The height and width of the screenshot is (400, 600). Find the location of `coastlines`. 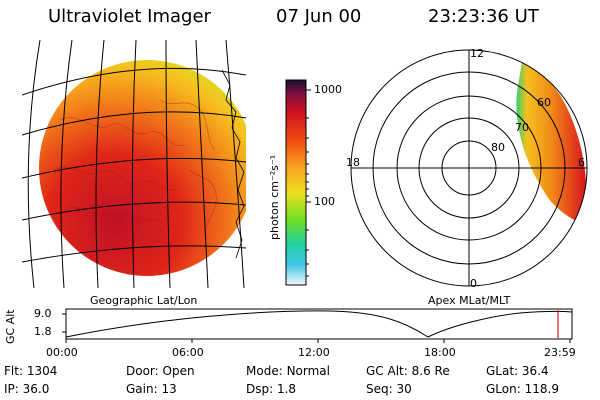

coastlines is located at coordinates (135, 165).